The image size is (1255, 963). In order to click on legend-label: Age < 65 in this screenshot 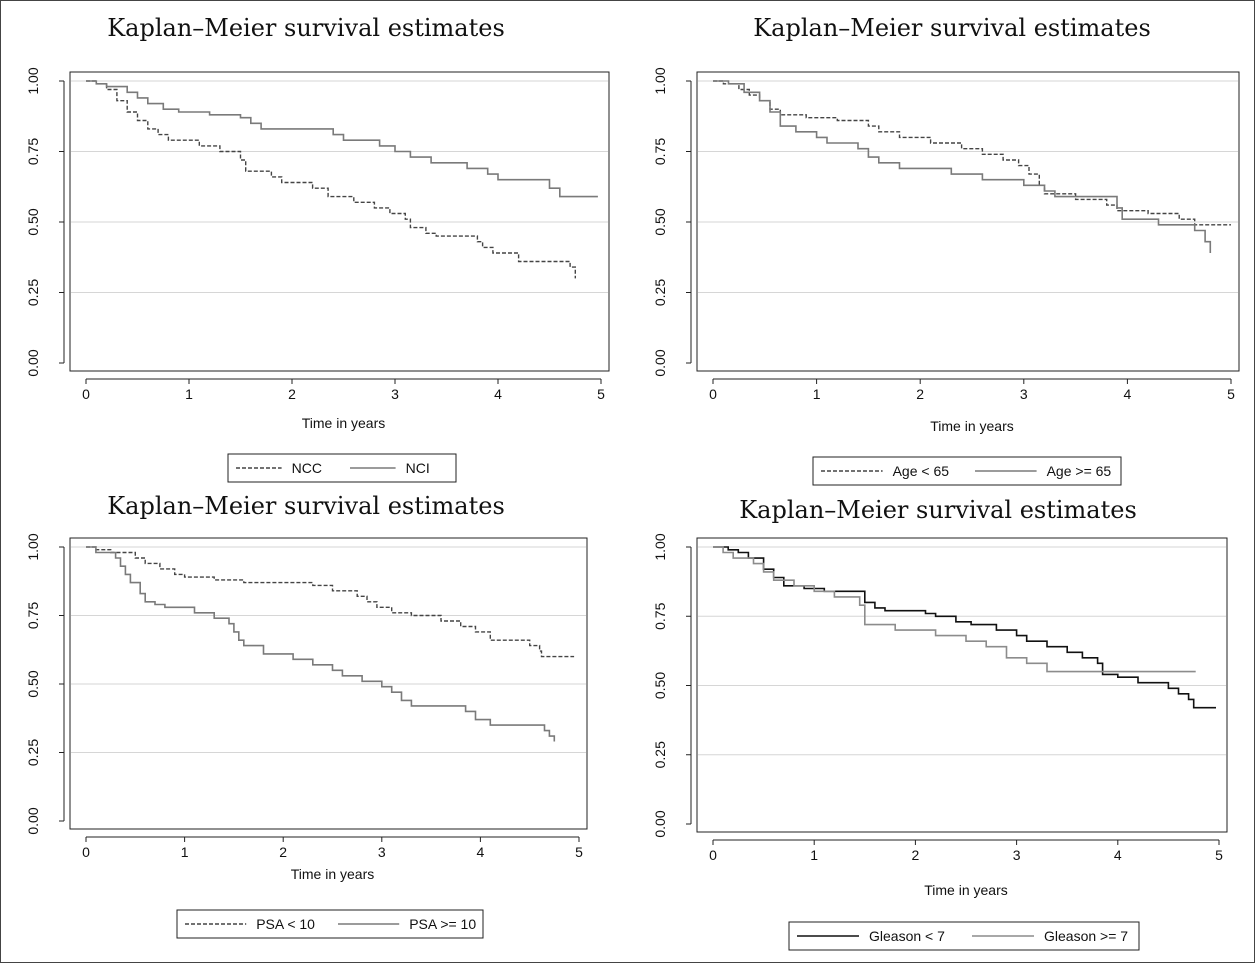, I will do `click(921, 471)`.